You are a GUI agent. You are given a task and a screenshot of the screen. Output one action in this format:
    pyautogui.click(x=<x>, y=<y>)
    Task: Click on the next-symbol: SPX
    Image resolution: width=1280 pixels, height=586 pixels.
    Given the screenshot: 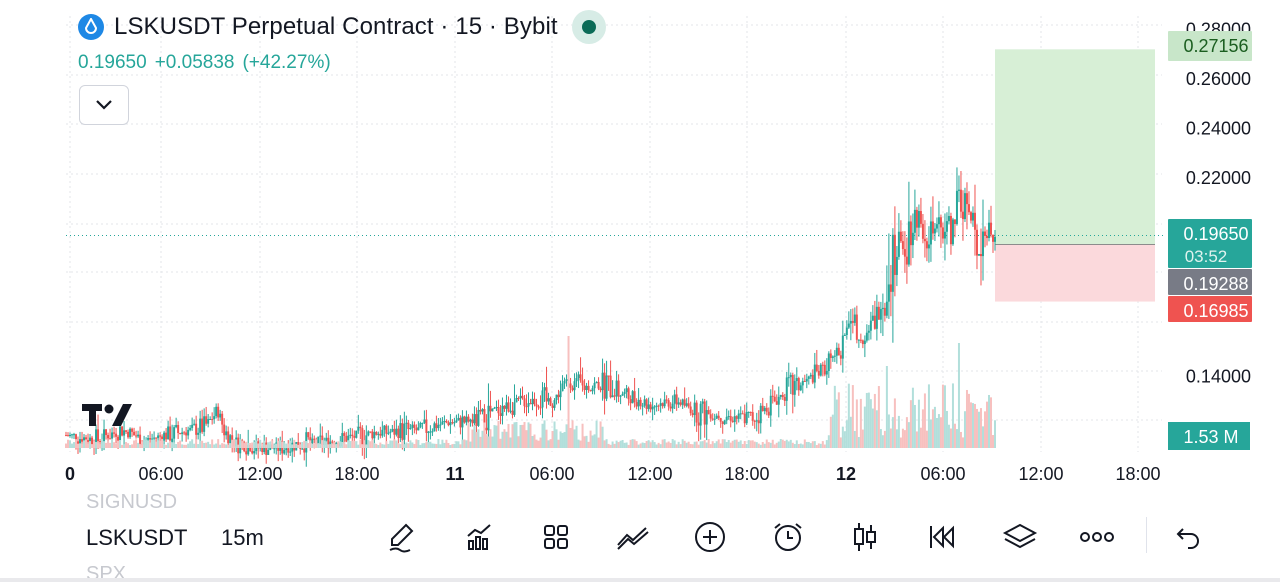 What is the action you would take?
    pyautogui.click(x=106, y=574)
    